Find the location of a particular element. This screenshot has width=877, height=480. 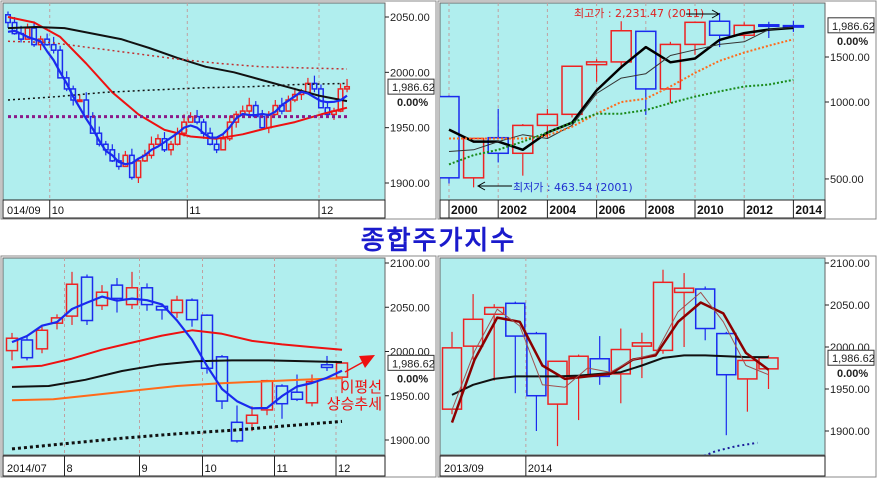

y-tick-label: 2100.00 is located at coordinates (850, 264).